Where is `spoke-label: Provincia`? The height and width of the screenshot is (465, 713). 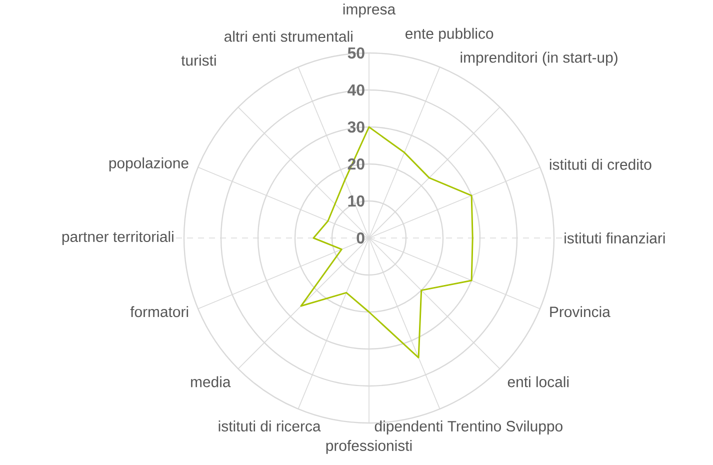 spoke-label: Provincia is located at coordinates (580, 312).